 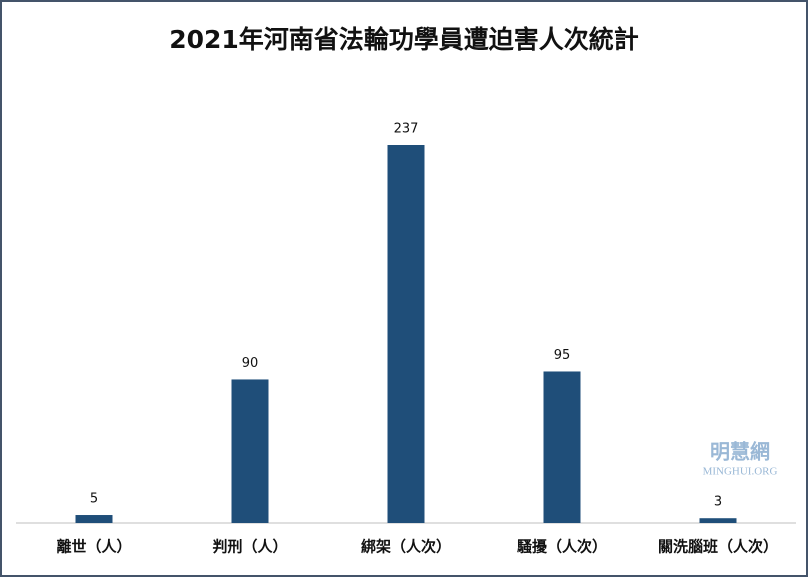 I want to click on value-label: 3, so click(x=718, y=502).